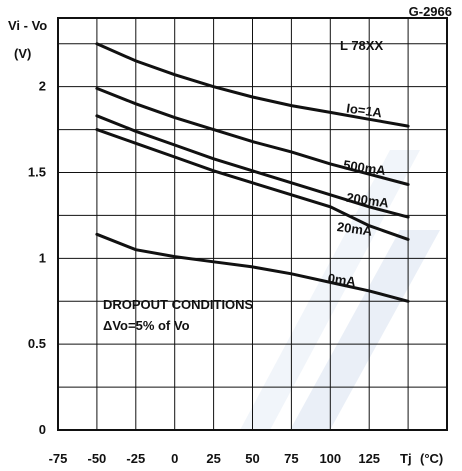 The image size is (462, 471). What do you see at coordinates (342, 279) in the screenshot?
I see `series-label: 0mA` at bounding box center [342, 279].